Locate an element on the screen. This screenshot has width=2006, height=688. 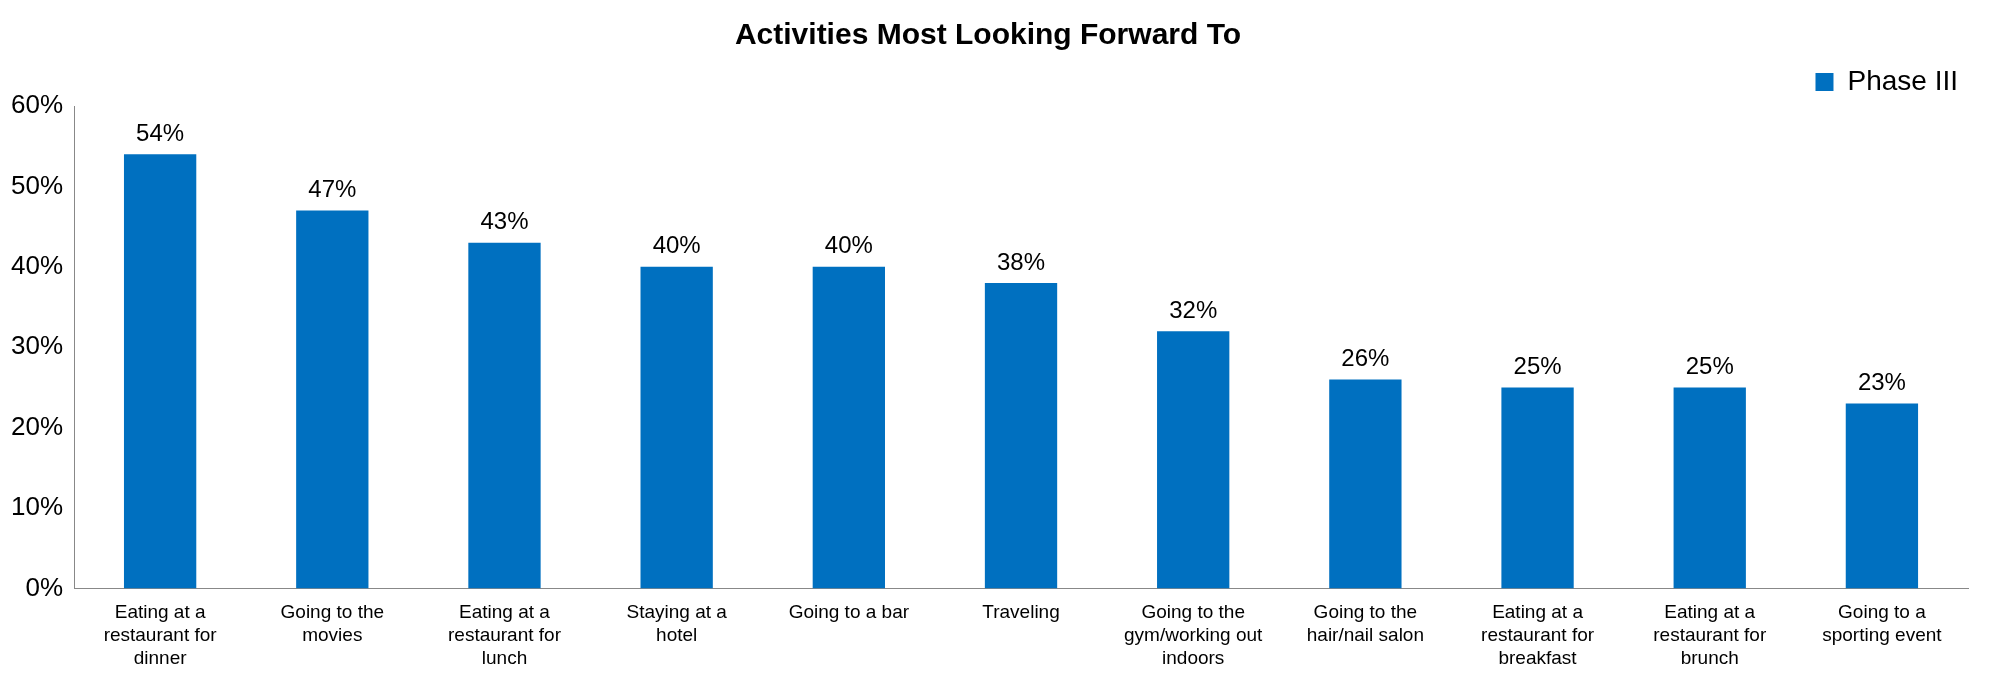
y-tick-label: 20% is located at coordinates (37, 425).